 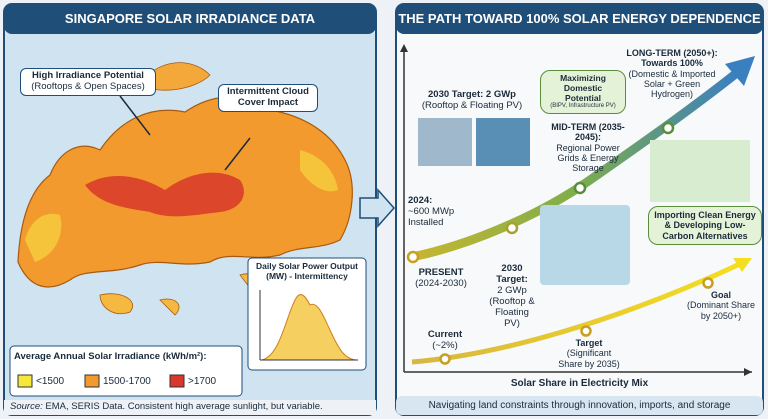 I want to click on label-title: LONG-TERM (2050+): Towards 100%, so click(x=672, y=58).